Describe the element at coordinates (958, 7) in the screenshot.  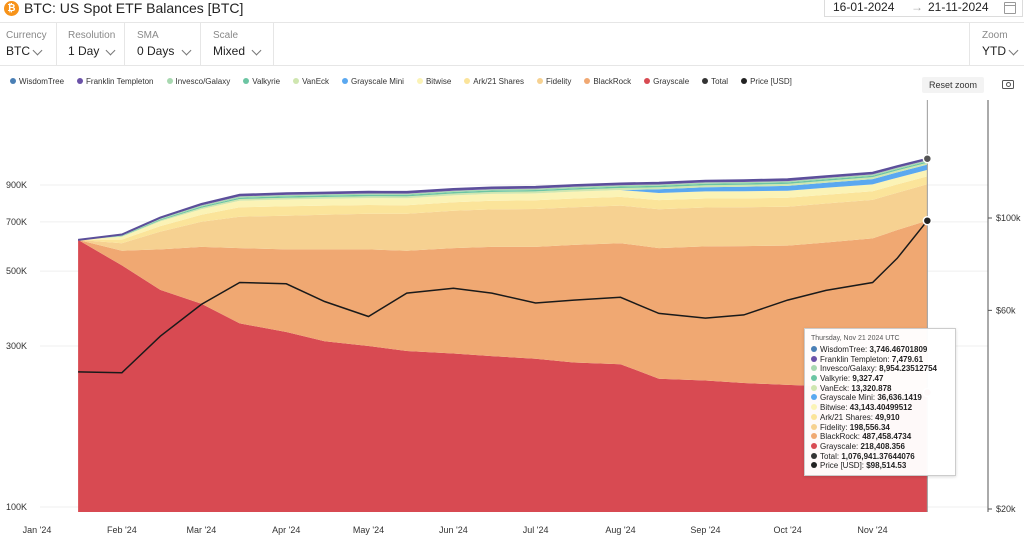
I see `date-to-input: 21-11-2024` at that location.